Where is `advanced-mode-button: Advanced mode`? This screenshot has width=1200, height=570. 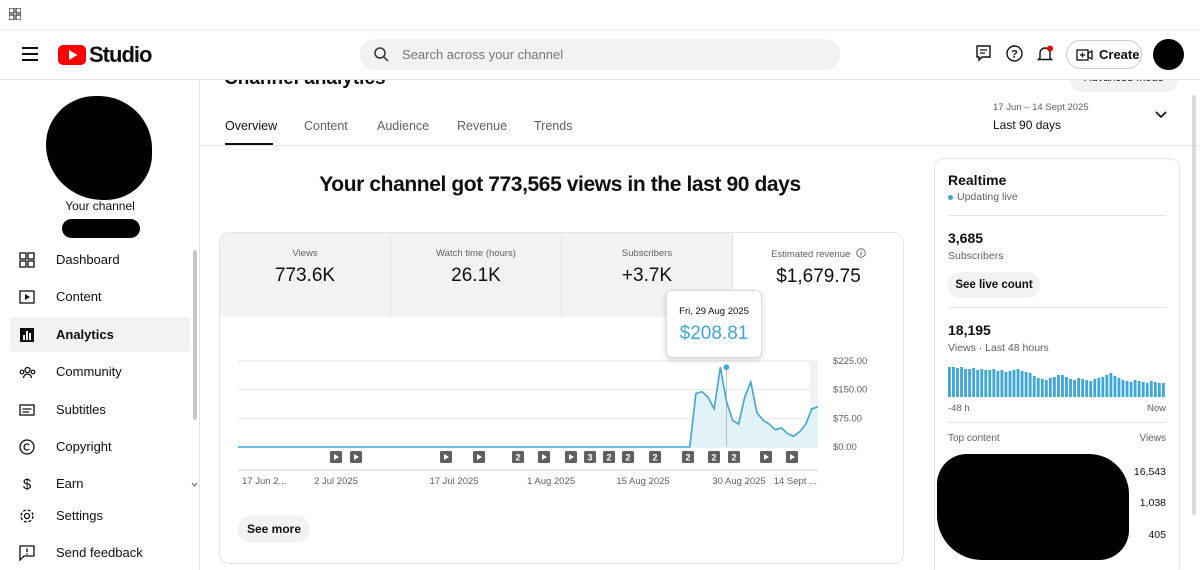
advanced-mode-button: Advanced mode is located at coordinates (1124, 86).